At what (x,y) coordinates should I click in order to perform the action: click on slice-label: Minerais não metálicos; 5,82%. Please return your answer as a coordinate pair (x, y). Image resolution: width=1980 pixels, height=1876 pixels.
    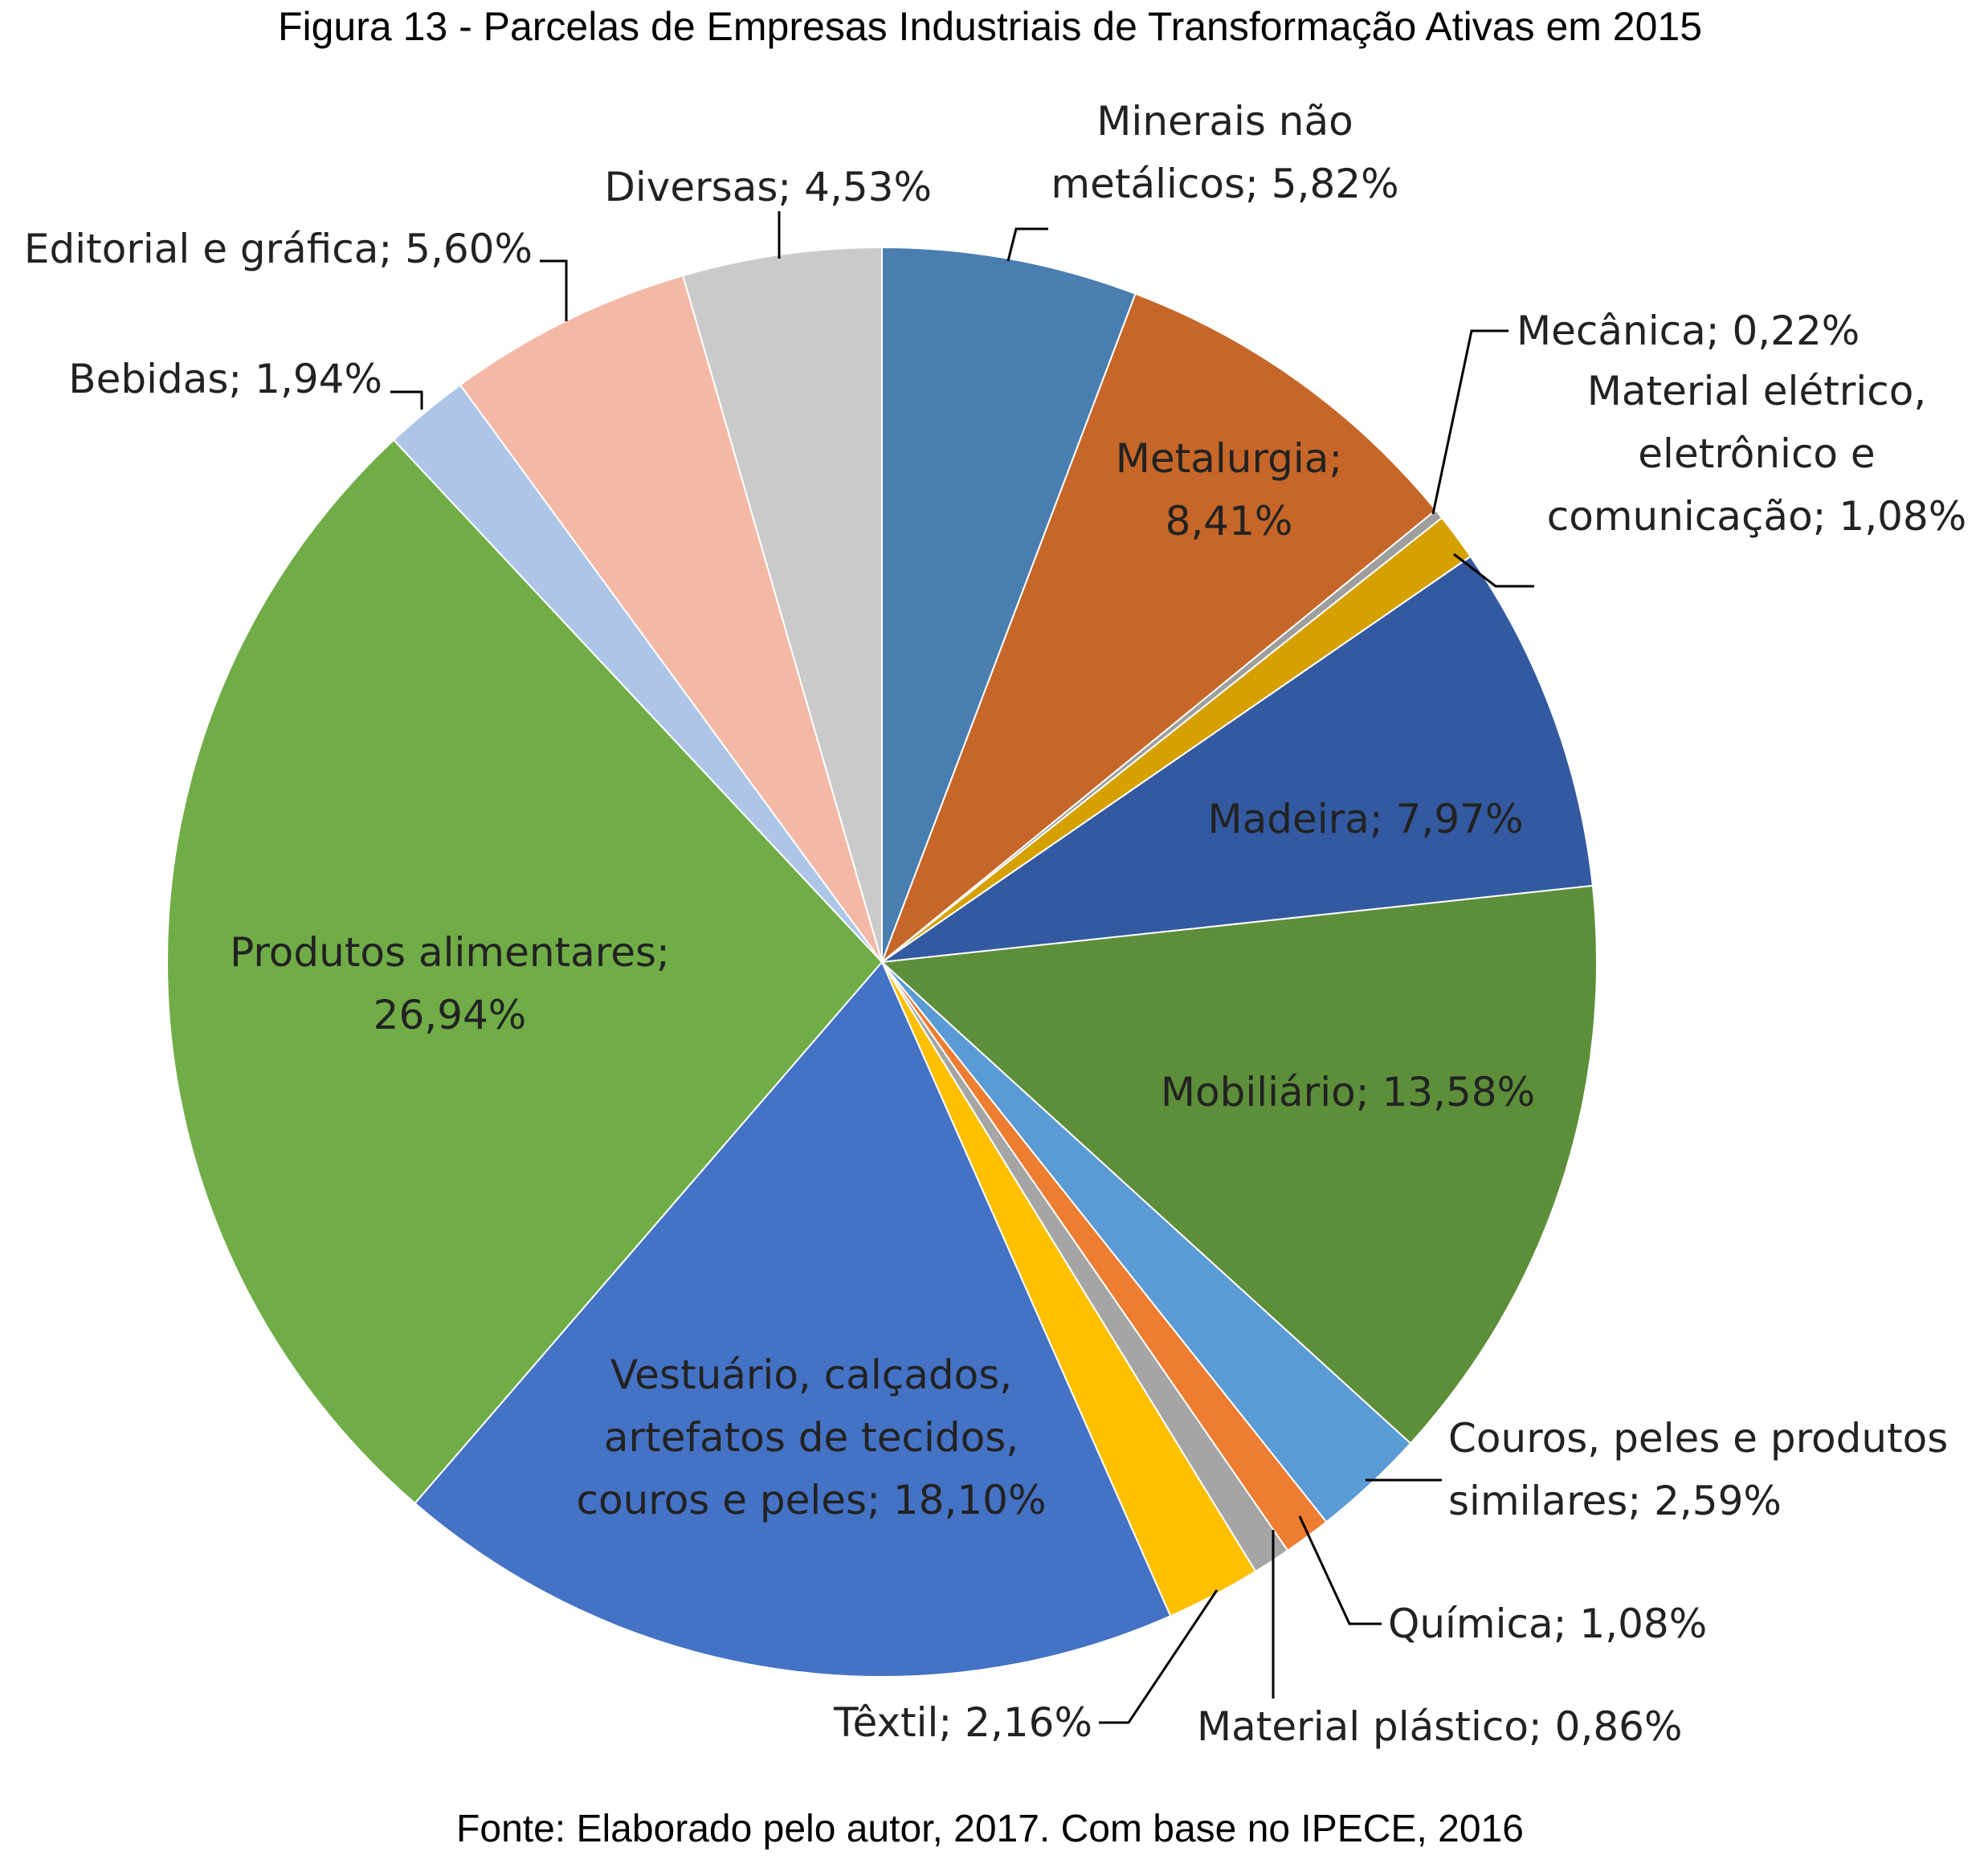
    Looking at the image, I should click on (1224, 152).